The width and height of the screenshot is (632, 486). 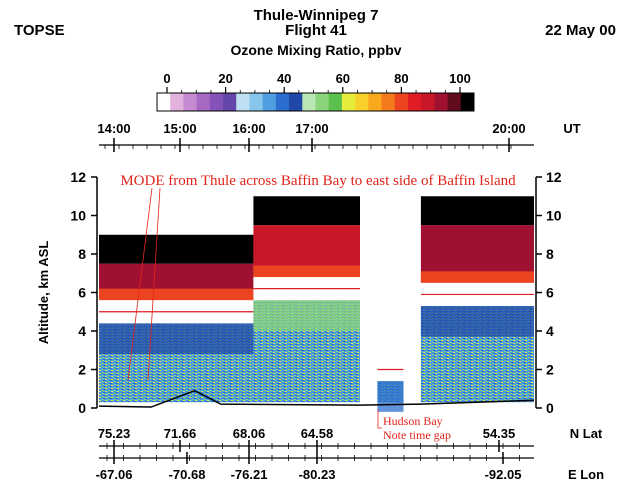 I want to click on lat-tick-label: 54.35, so click(x=499, y=433).